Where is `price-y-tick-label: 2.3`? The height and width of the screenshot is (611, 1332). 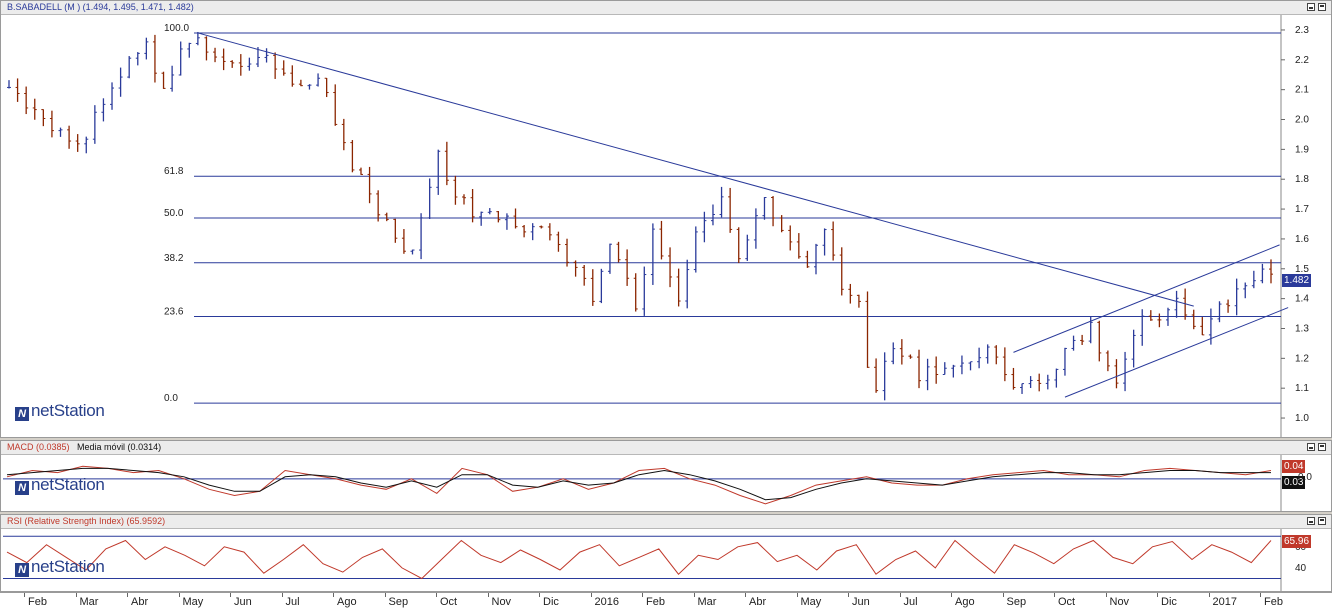 price-y-tick-label: 2.3 is located at coordinates (1302, 30).